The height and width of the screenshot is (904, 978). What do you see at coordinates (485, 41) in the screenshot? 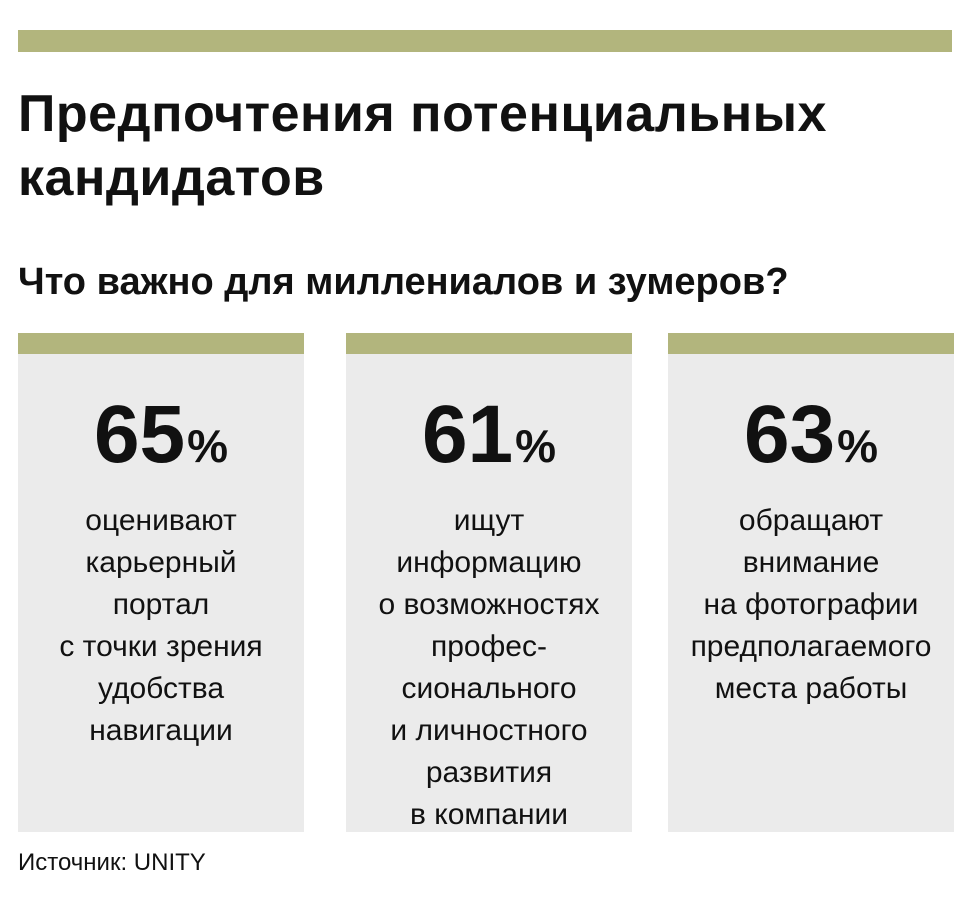
I see `top-bar` at bounding box center [485, 41].